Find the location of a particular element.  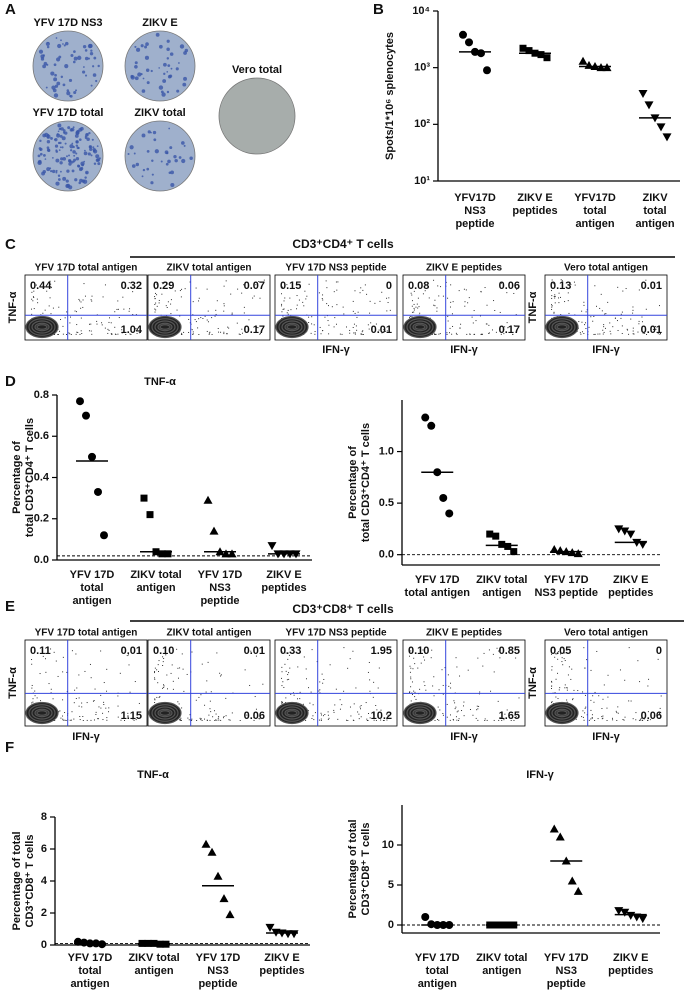

panel-label: A is located at coordinates (10, 9).